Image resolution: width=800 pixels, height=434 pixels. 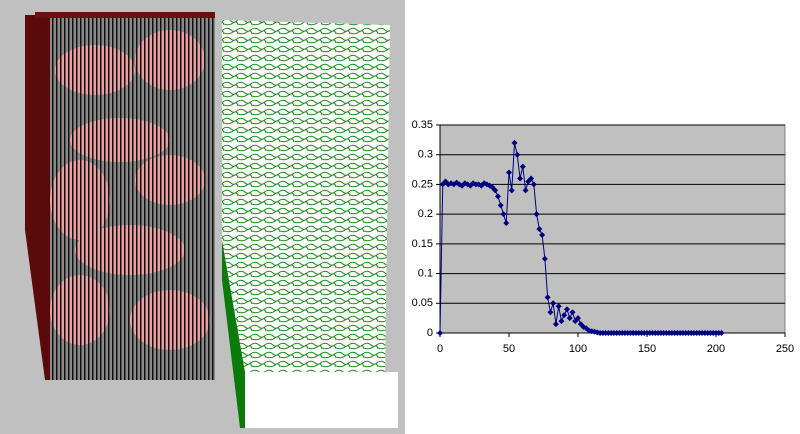 What do you see at coordinates (430, 333) in the screenshot?
I see `y-tick-label: 0` at bounding box center [430, 333].